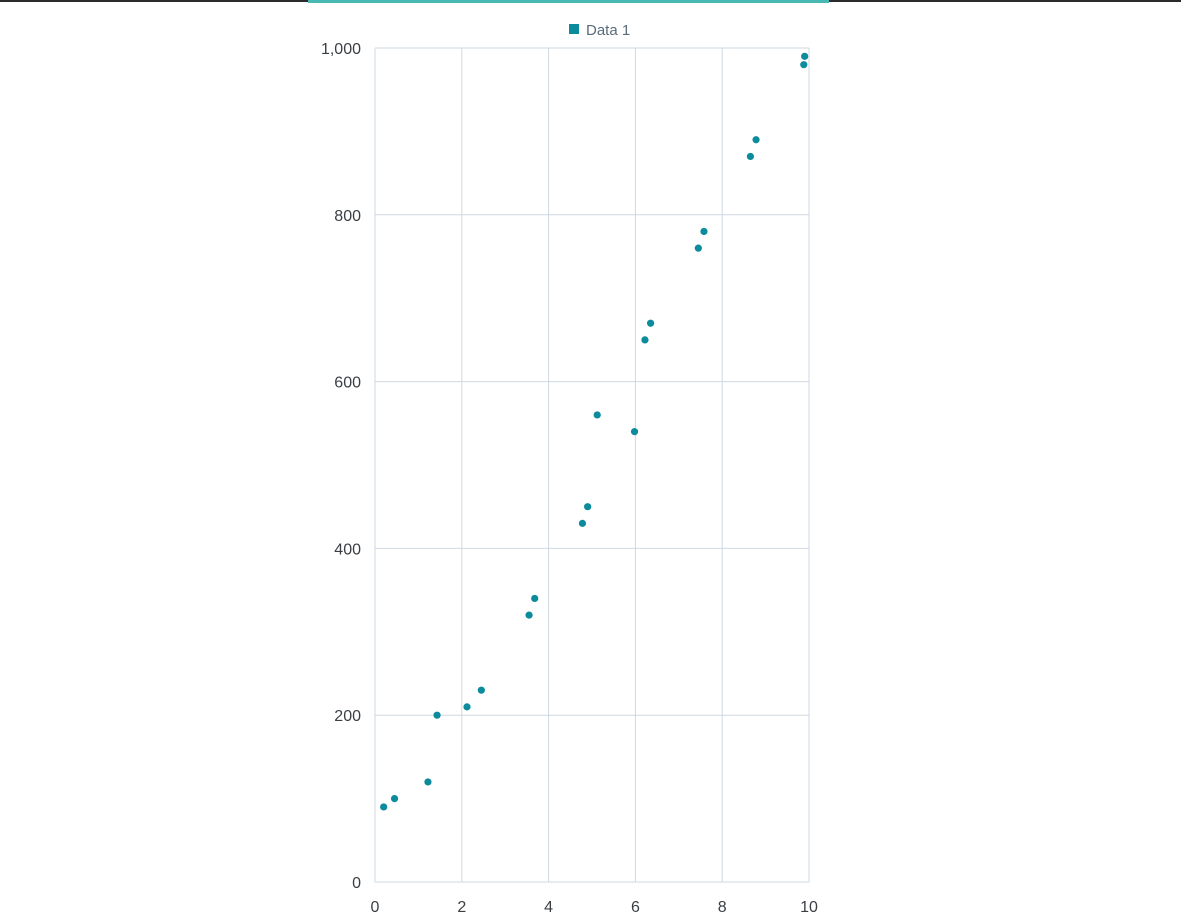  I want to click on active-tab-indicator, so click(568, 1).